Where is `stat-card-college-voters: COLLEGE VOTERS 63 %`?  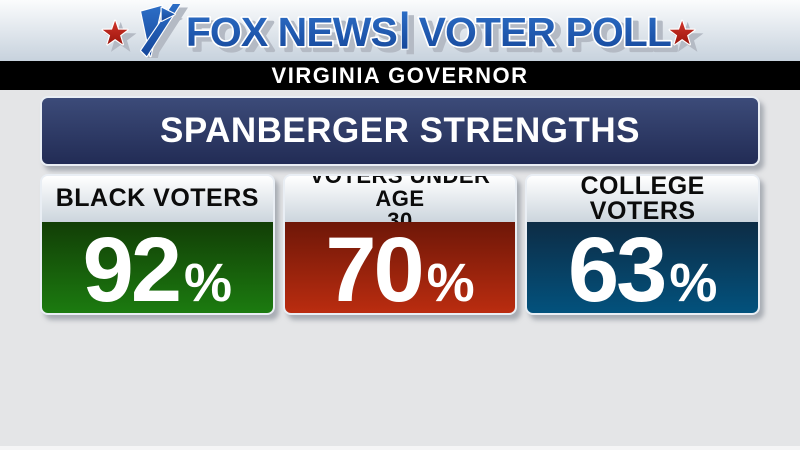 stat-card-college-voters: COLLEGE VOTERS 63 % is located at coordinates (643, 244).